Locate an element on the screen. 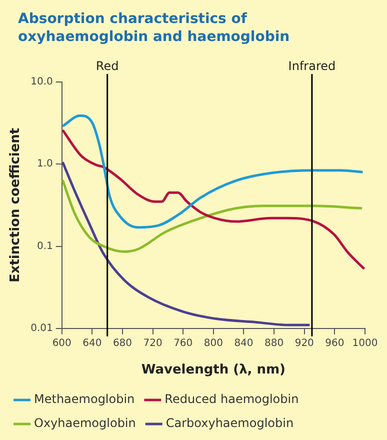 This screenshot has height=440, width=387. x-tick-label: 680 is located at coordinates (122, 343).